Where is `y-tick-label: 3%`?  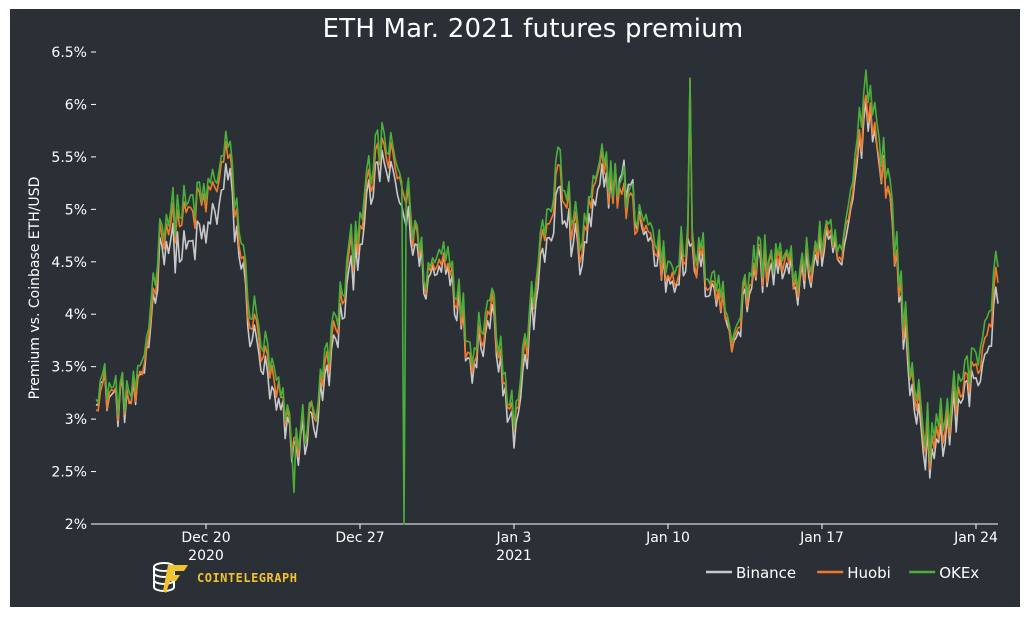 y-tick-label: 3% is located at coordinates (76, 420).